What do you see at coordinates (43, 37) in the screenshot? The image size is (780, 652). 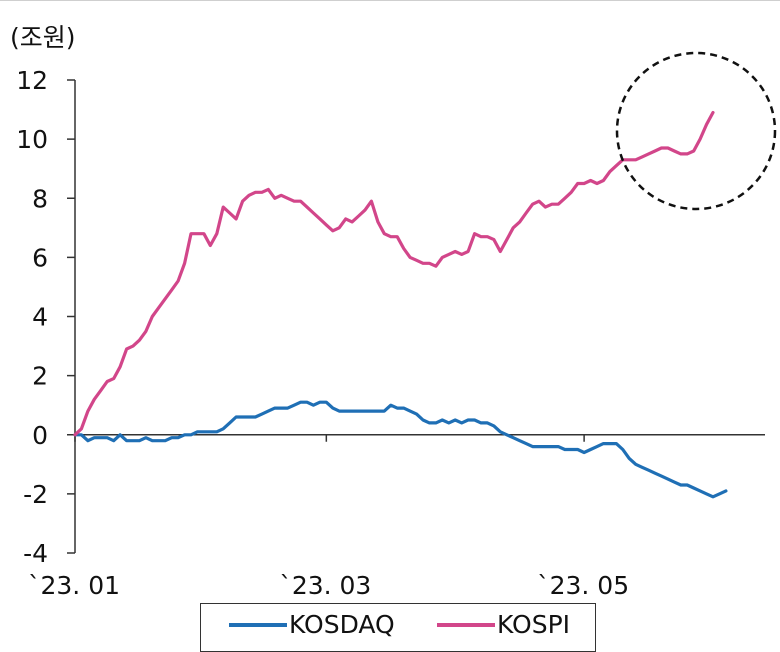 I see `y-axis-unit-label: (조원)` at bounding box center [43, 37].